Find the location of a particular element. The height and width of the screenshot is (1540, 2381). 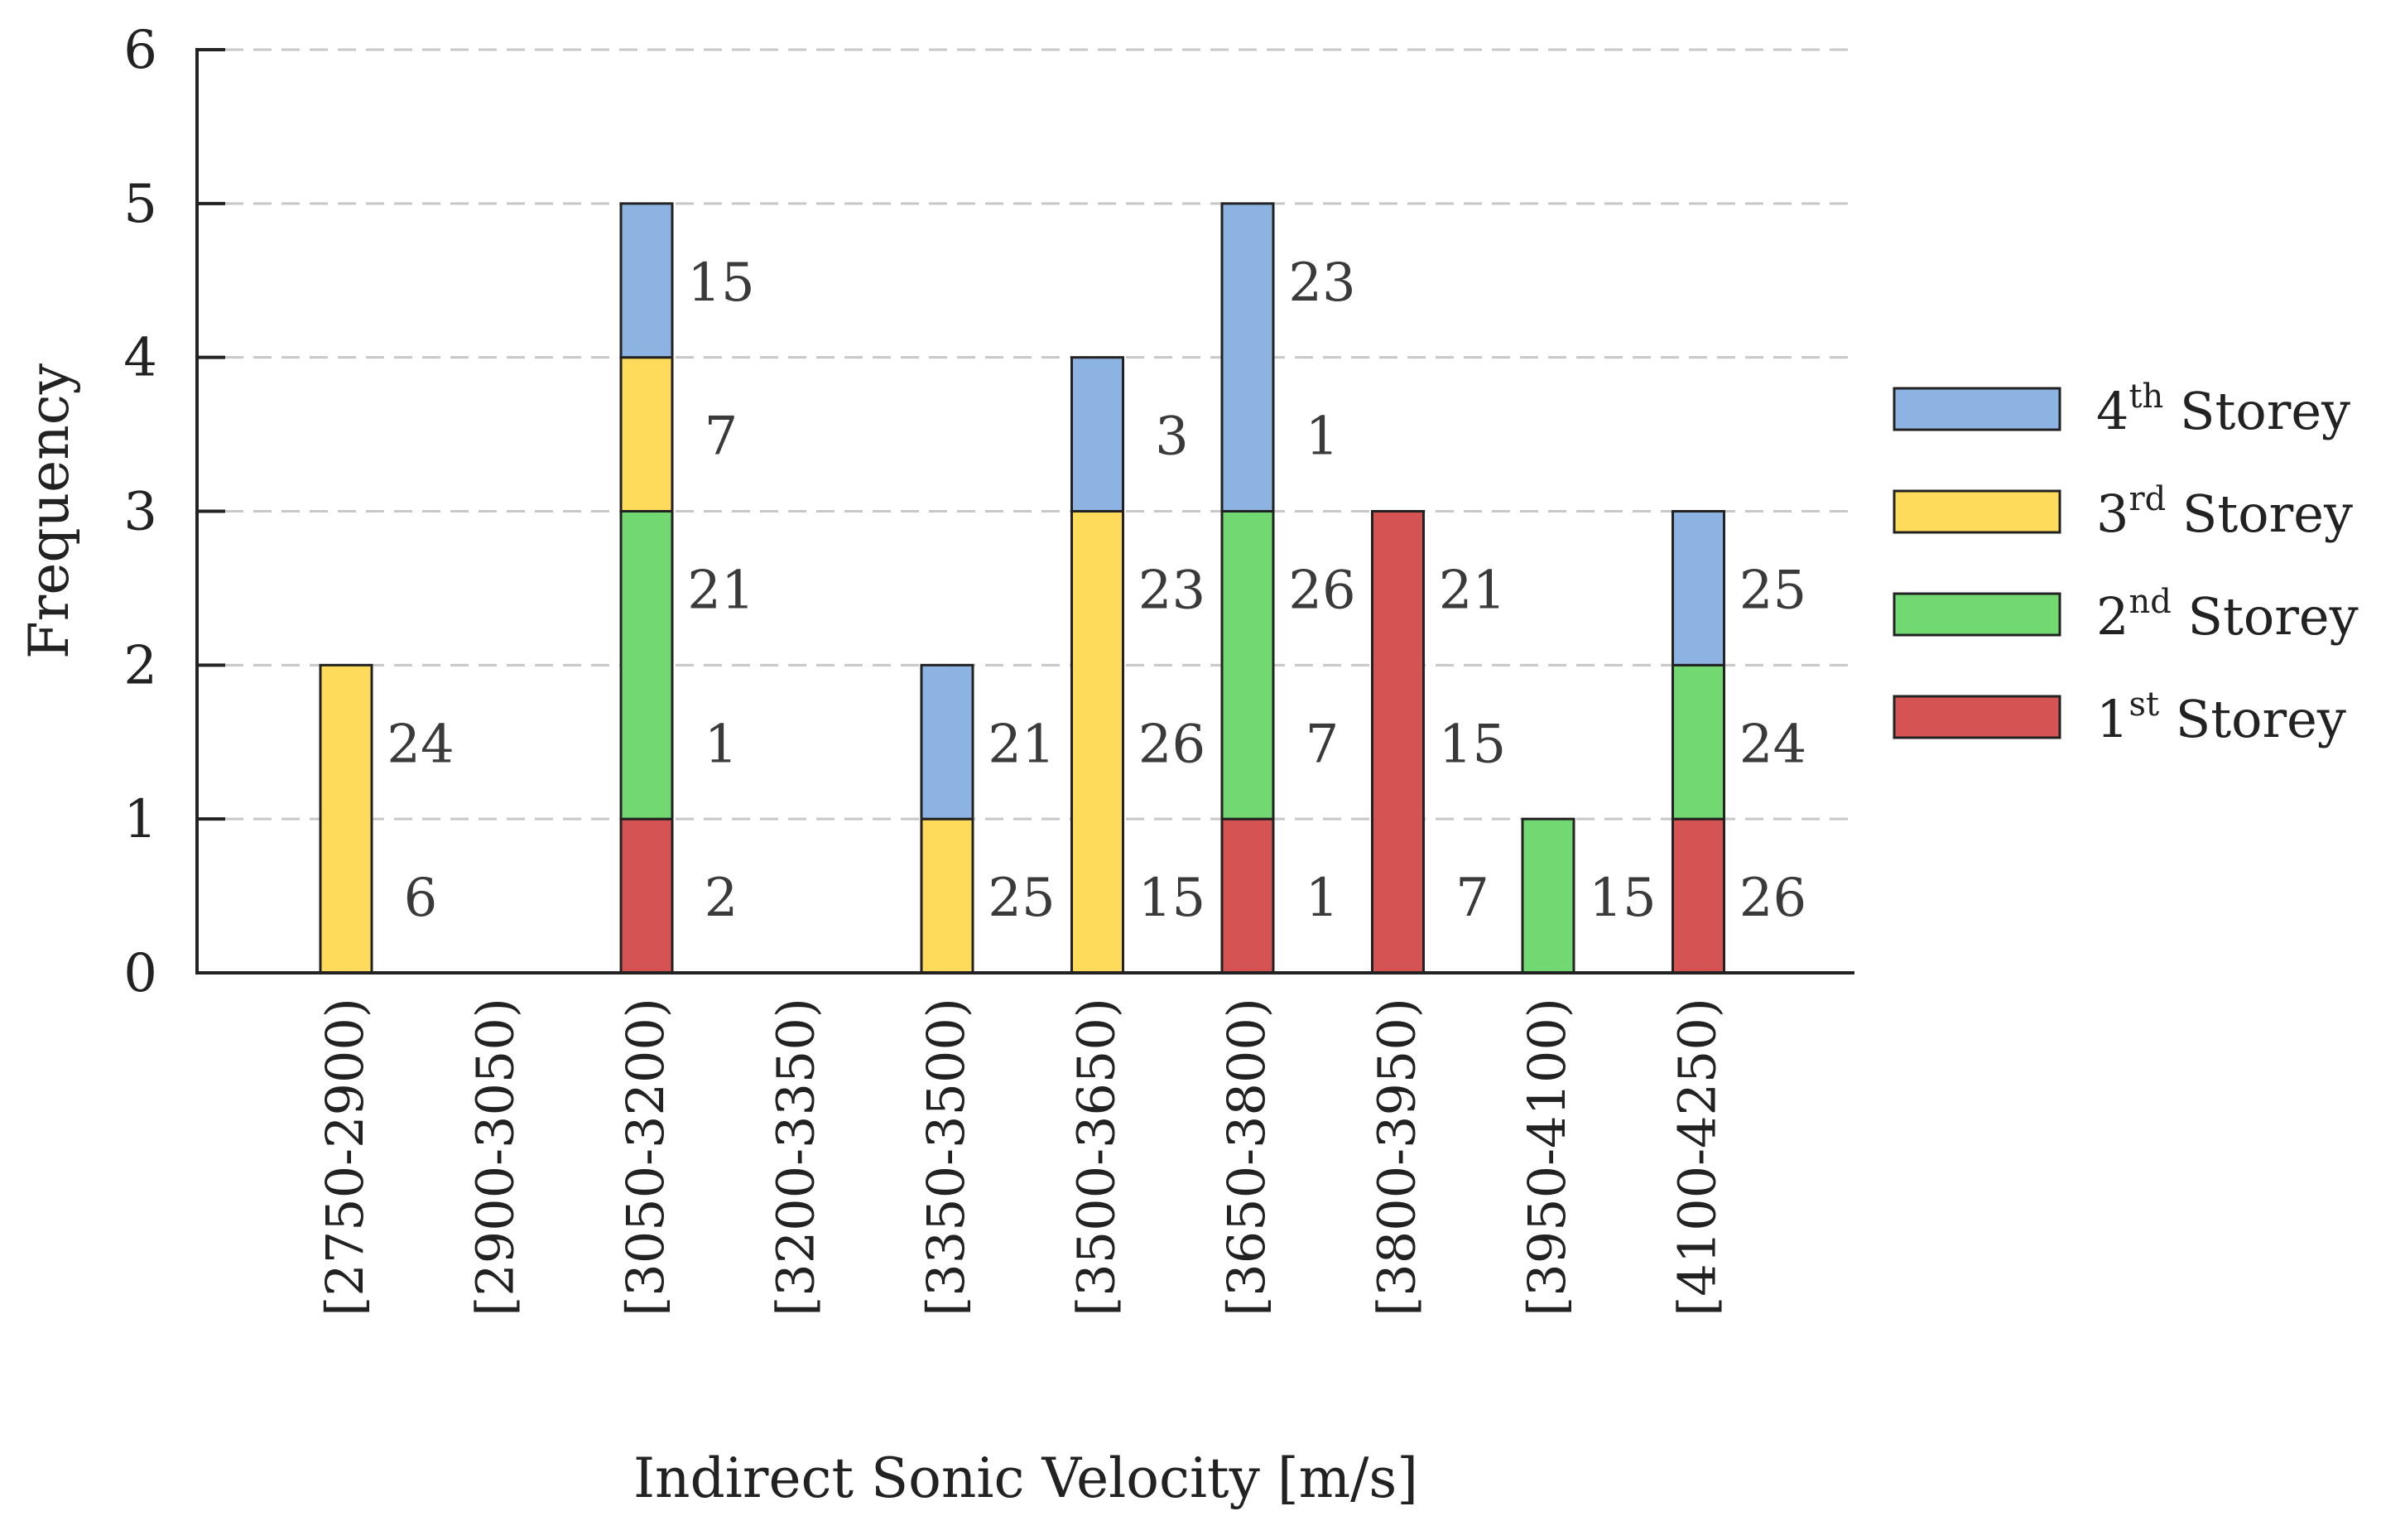

legend-label: 1st Storey is located at coordinates (2221, 718).